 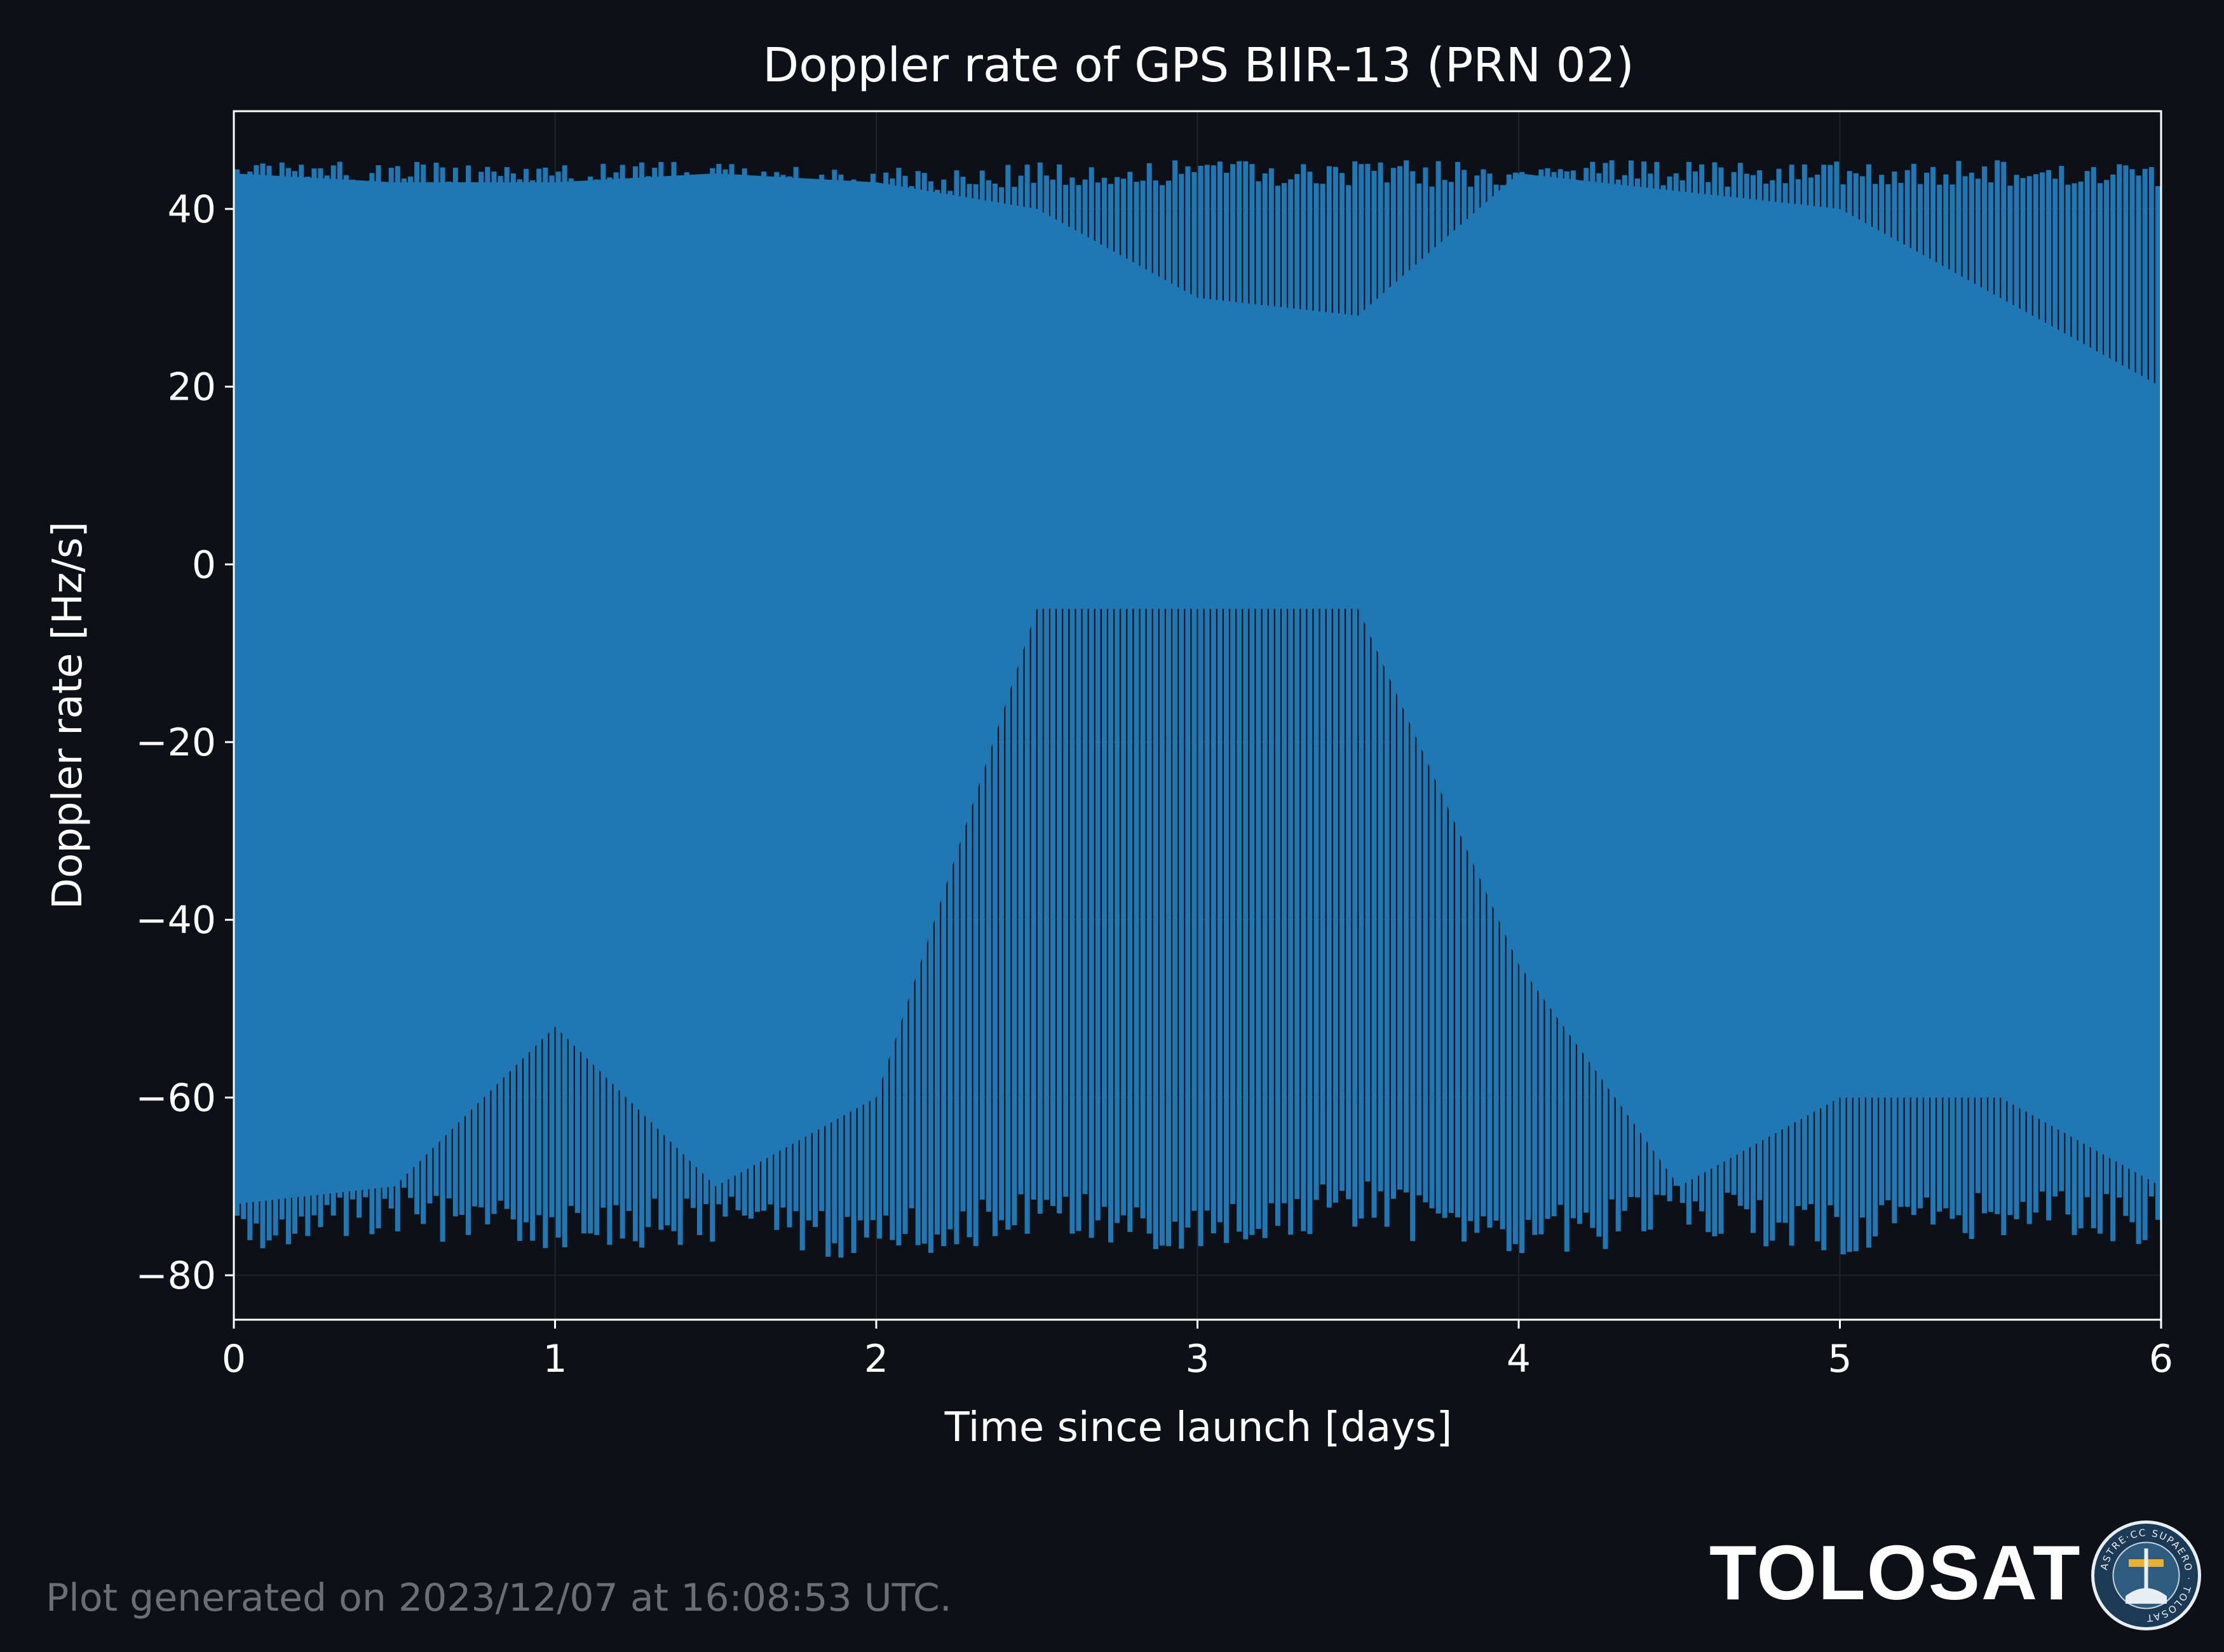 What do you see at coordinates (176, 1098) in the screenshot?
I see `y-tick-label: −60` at bounding box center [176, 1098].